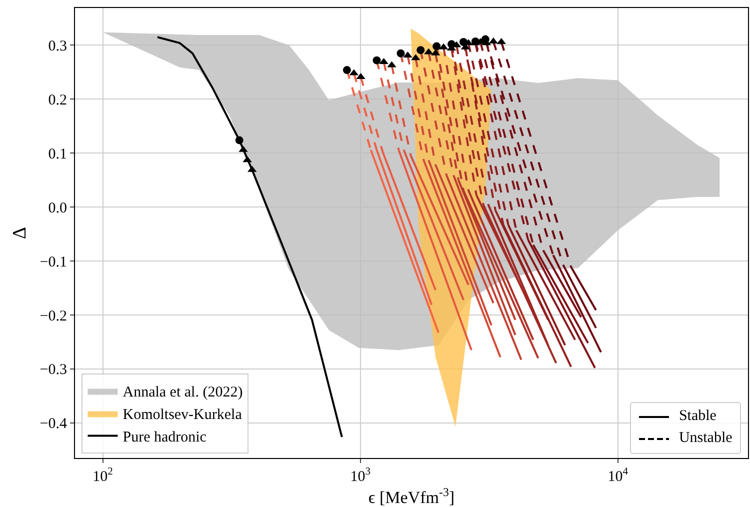 This screenshot has width=750, height=507. Describe the element at coordinates (697, 416) in the screenshot. I see `legend-label: Stable` at that location.